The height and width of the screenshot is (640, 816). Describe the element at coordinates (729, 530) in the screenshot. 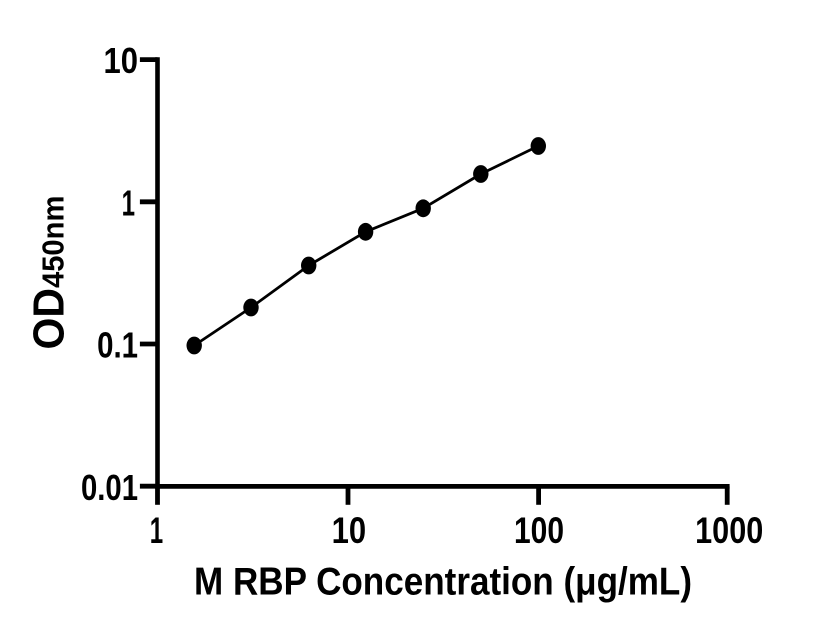

I see `svg-text: 1000` at that location.